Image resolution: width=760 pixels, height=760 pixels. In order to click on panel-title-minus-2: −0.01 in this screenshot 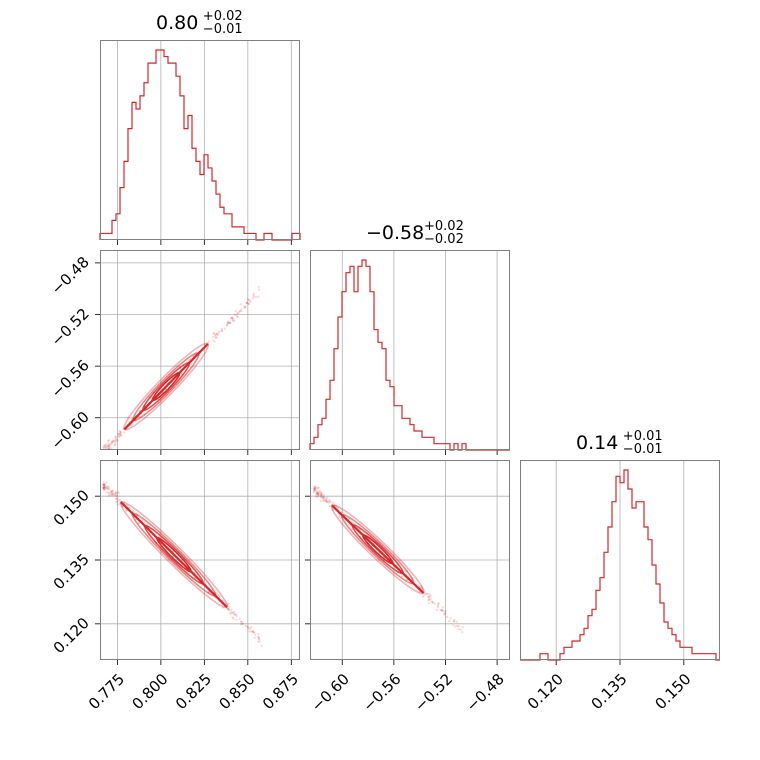, I will do `click(643, 449)`.